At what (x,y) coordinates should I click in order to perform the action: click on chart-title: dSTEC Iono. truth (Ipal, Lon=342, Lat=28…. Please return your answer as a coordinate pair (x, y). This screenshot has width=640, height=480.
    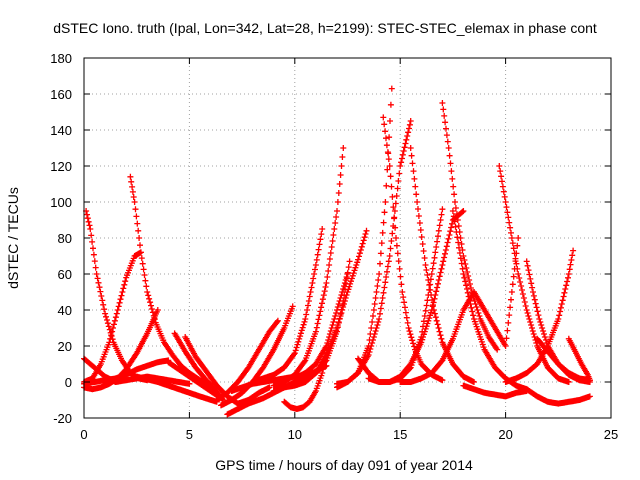
    Looking at the image, I should click on (325, 28).